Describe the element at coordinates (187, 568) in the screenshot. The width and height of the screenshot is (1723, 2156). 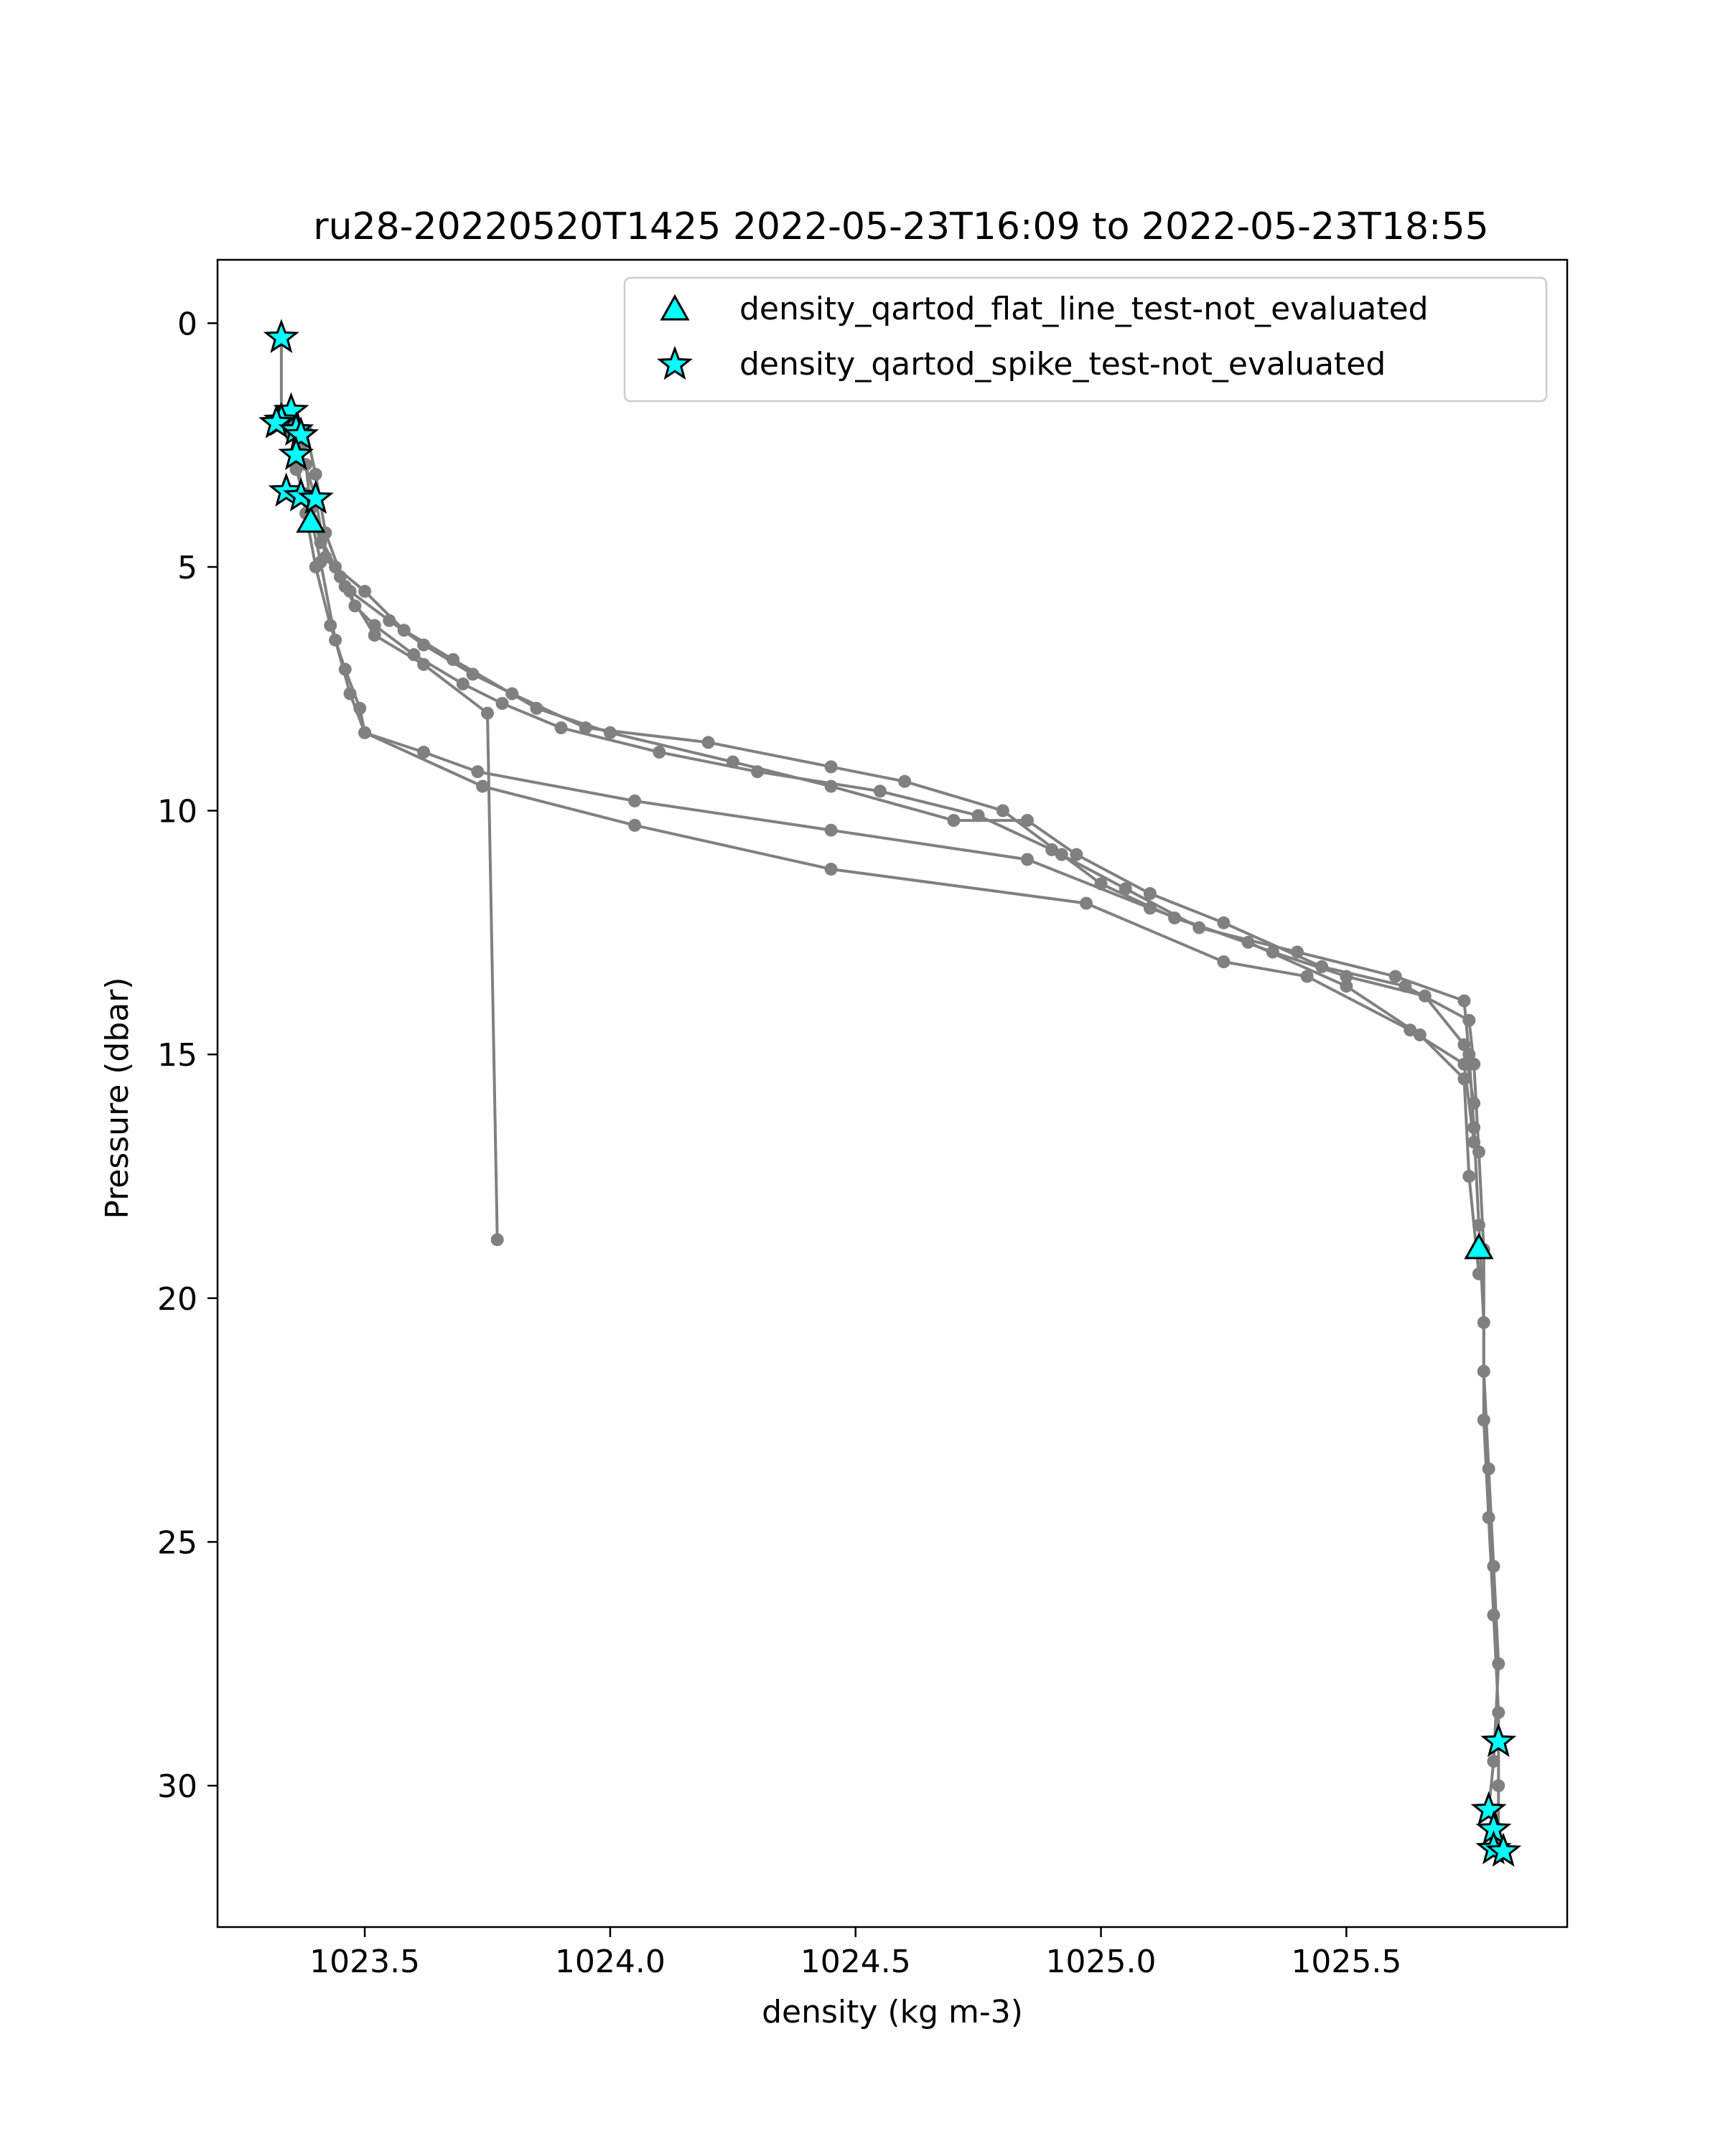
I see `y-tick-label: 5` at that location.